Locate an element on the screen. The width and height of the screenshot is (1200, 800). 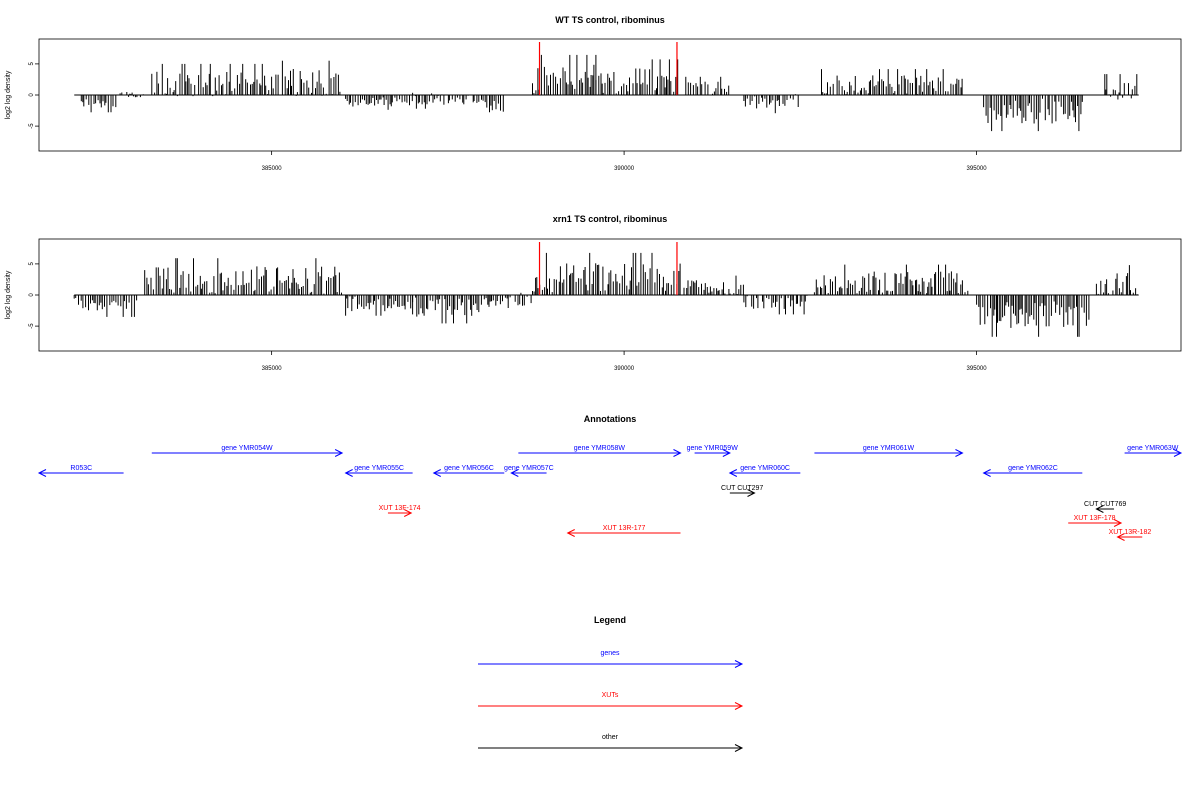
feature-arrow-cut-cut297 is located at coordinates (742, 493).